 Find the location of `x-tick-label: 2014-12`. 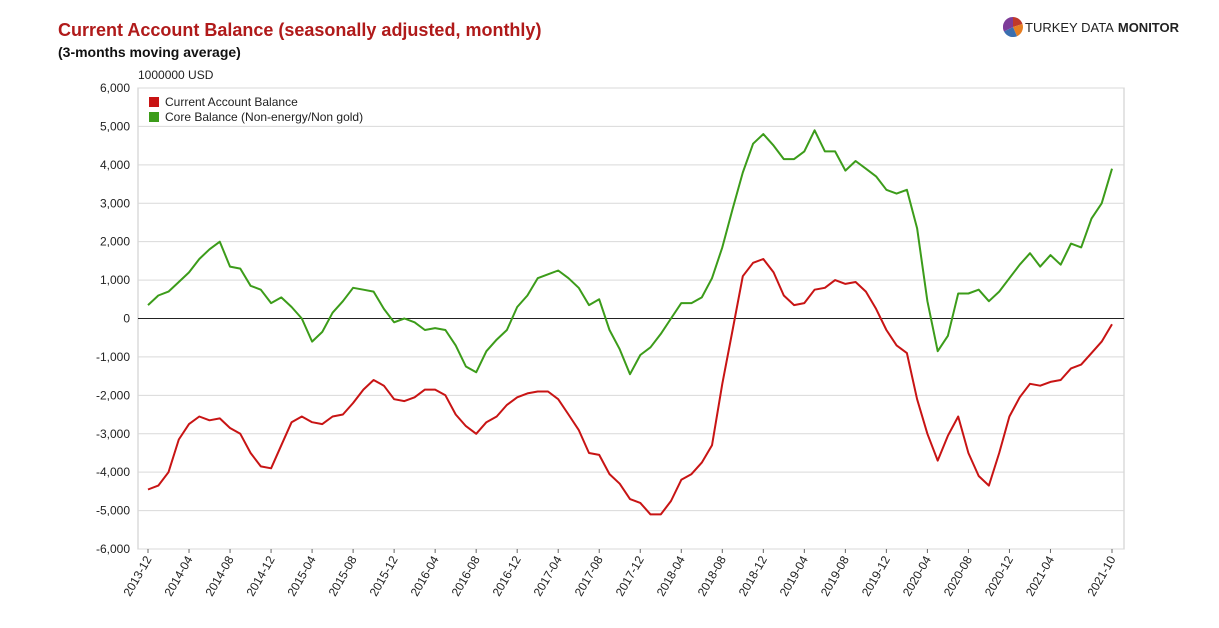

x-tick-label: 2014-12 is located at coordinates (261, 575).